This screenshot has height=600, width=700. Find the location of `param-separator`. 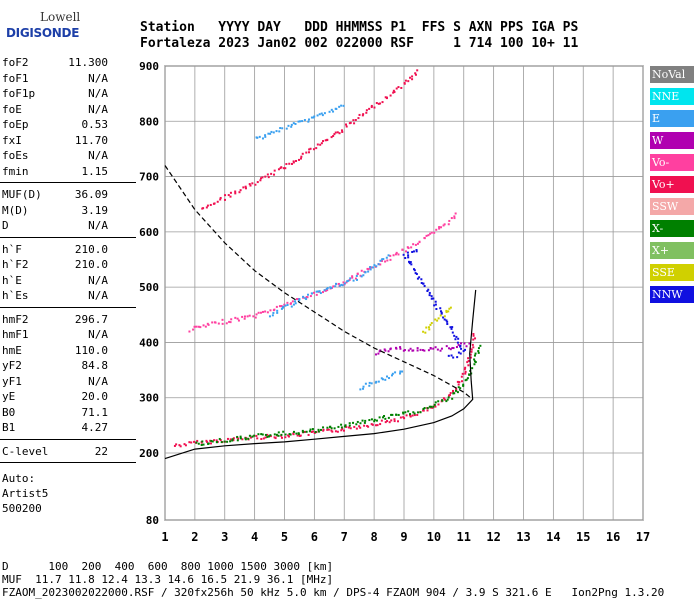

param-separator is located at coordinates (68, 307).